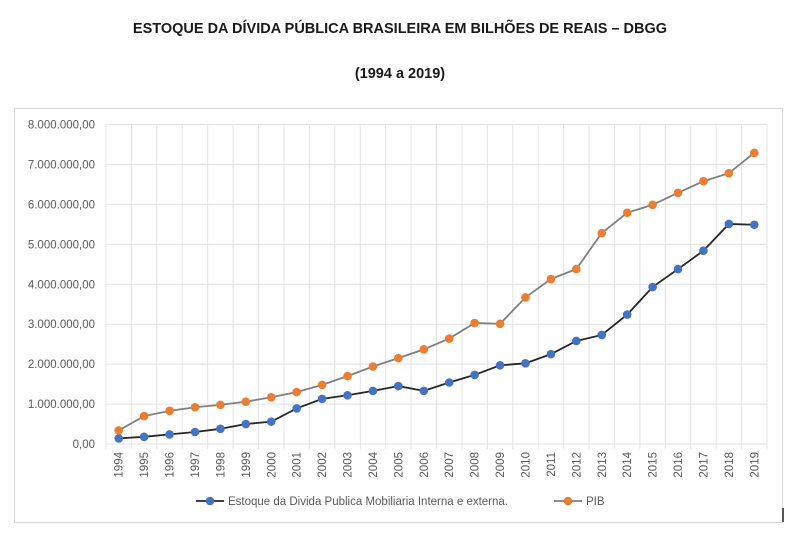 Image resolution: width=800 pixels, height=534 pixels. I want to click on data-point-divida-1994, so click(119, 438).